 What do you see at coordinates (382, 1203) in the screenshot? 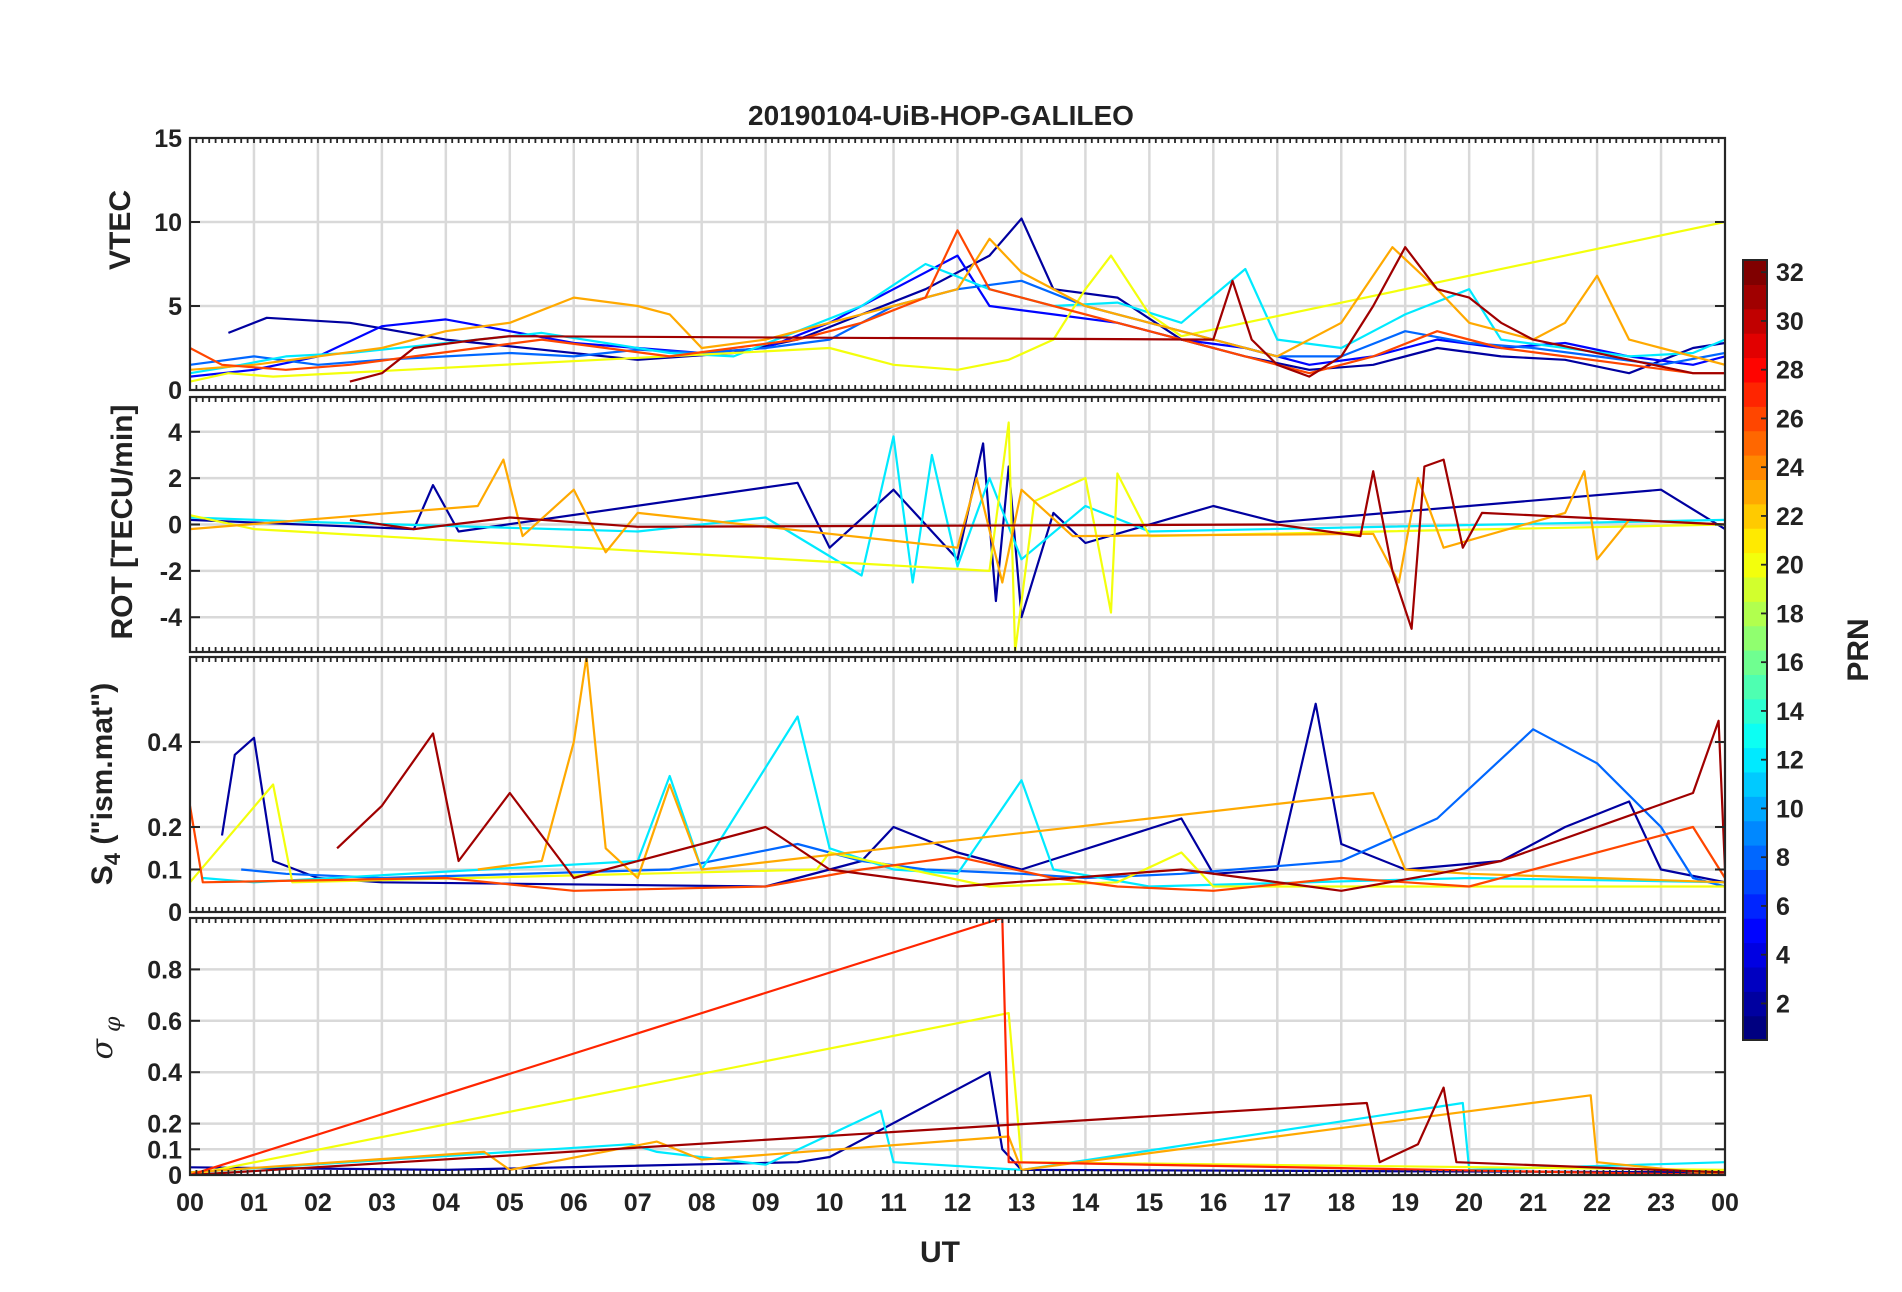
I see `x-tick-label: 03` at bounding box center [382, 1203].